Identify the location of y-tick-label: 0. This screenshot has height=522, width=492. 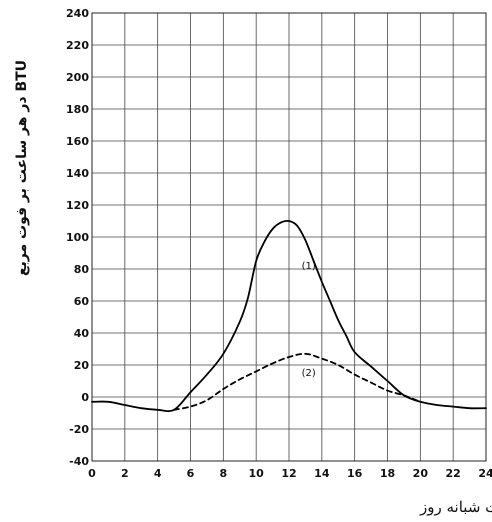
(85, 397).